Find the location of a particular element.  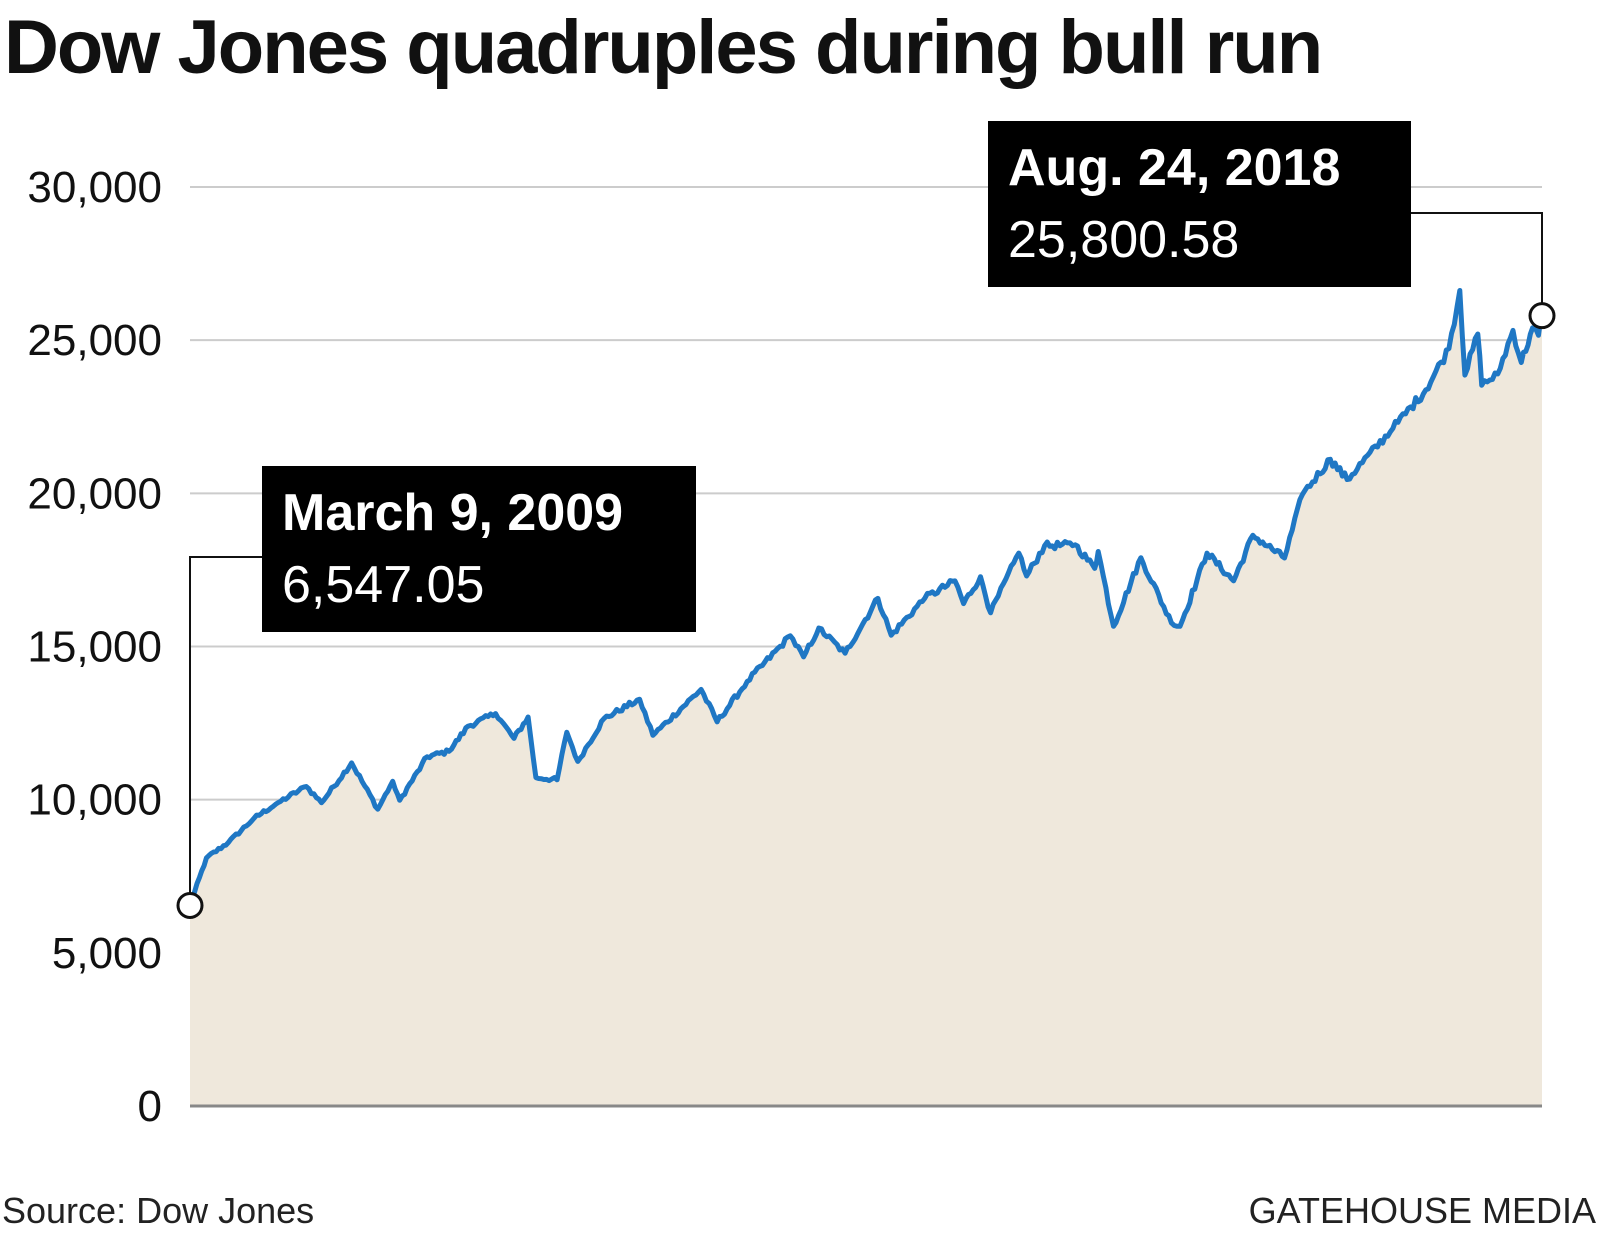

y-tick-label: 15,000 is located at coordinates (94, 647).